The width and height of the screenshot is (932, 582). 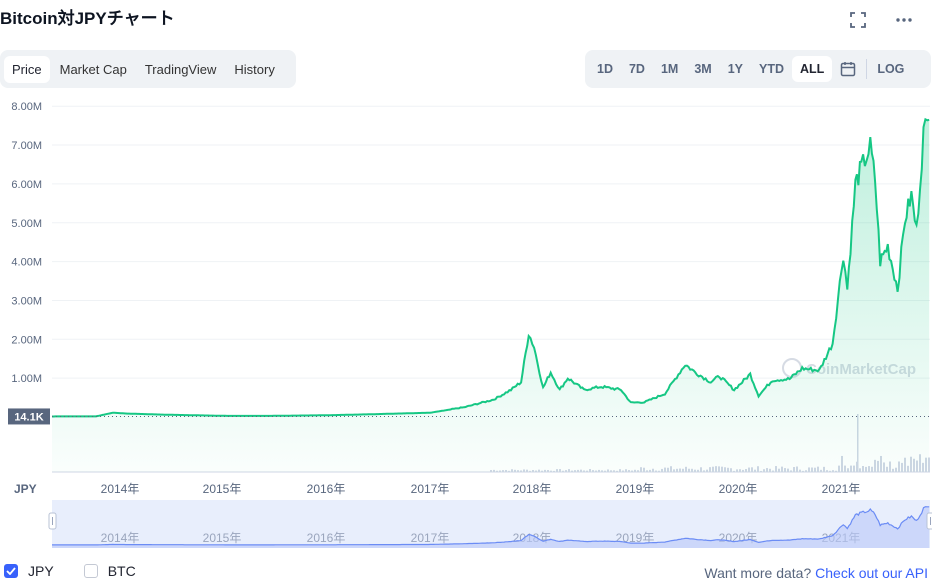 I want to click on x-tick-label: 2021年, so click(x=841, y=489).